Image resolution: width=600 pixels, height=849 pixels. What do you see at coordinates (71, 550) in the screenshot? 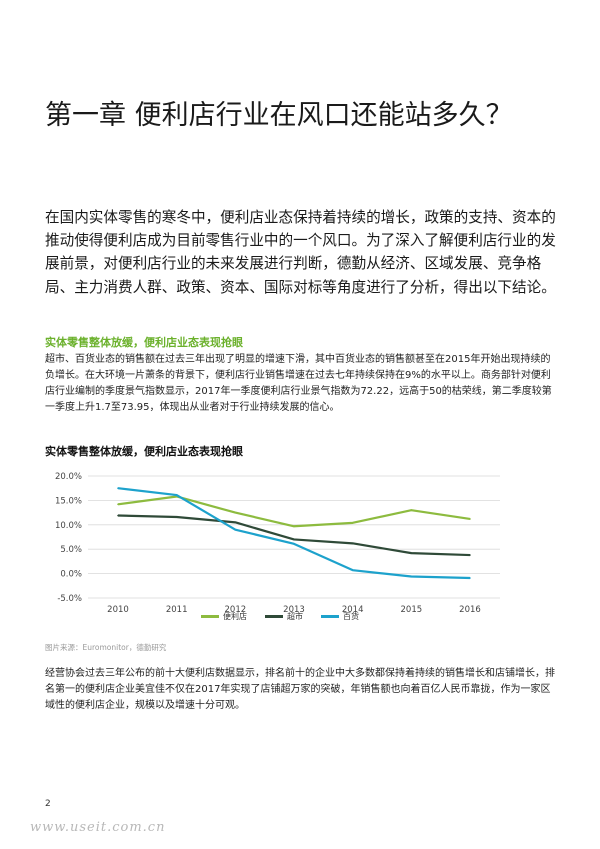
I see `y-tick-label: 5.0%` at bounding box center [71, 550].